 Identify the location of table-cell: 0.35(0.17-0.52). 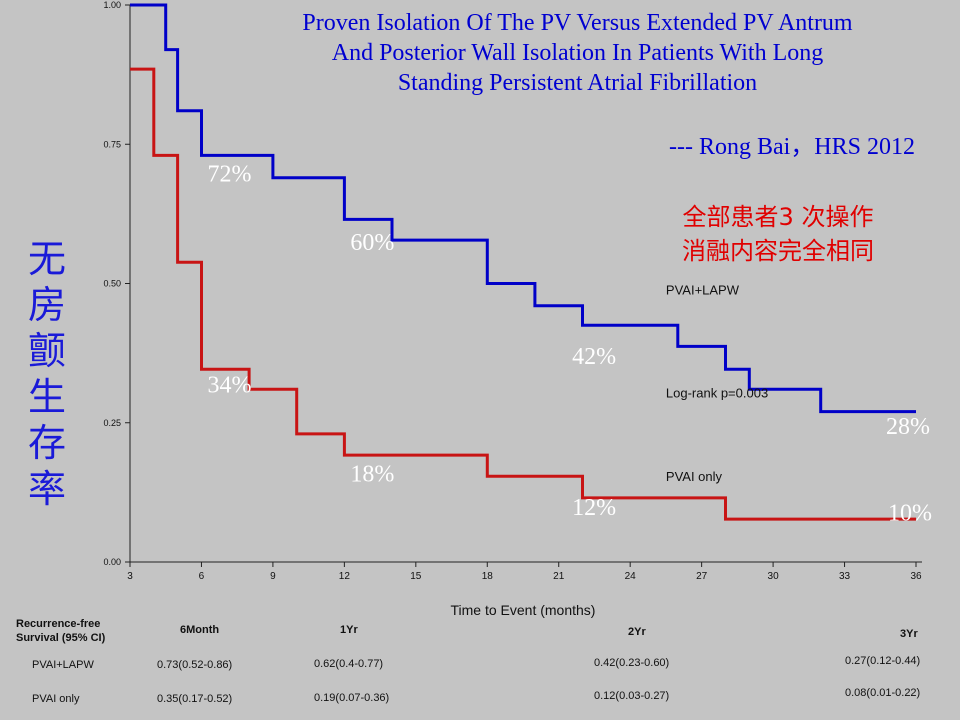
(195, 699).